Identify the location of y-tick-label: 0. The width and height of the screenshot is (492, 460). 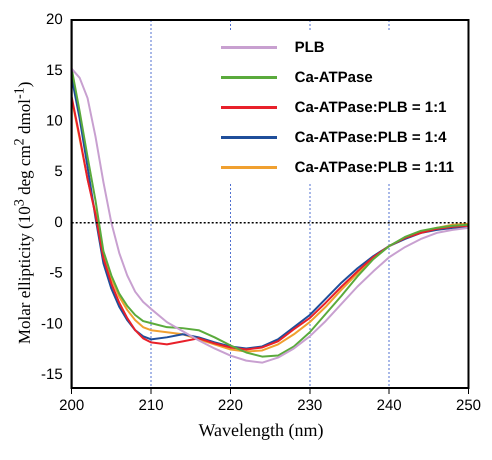
(58, 222).